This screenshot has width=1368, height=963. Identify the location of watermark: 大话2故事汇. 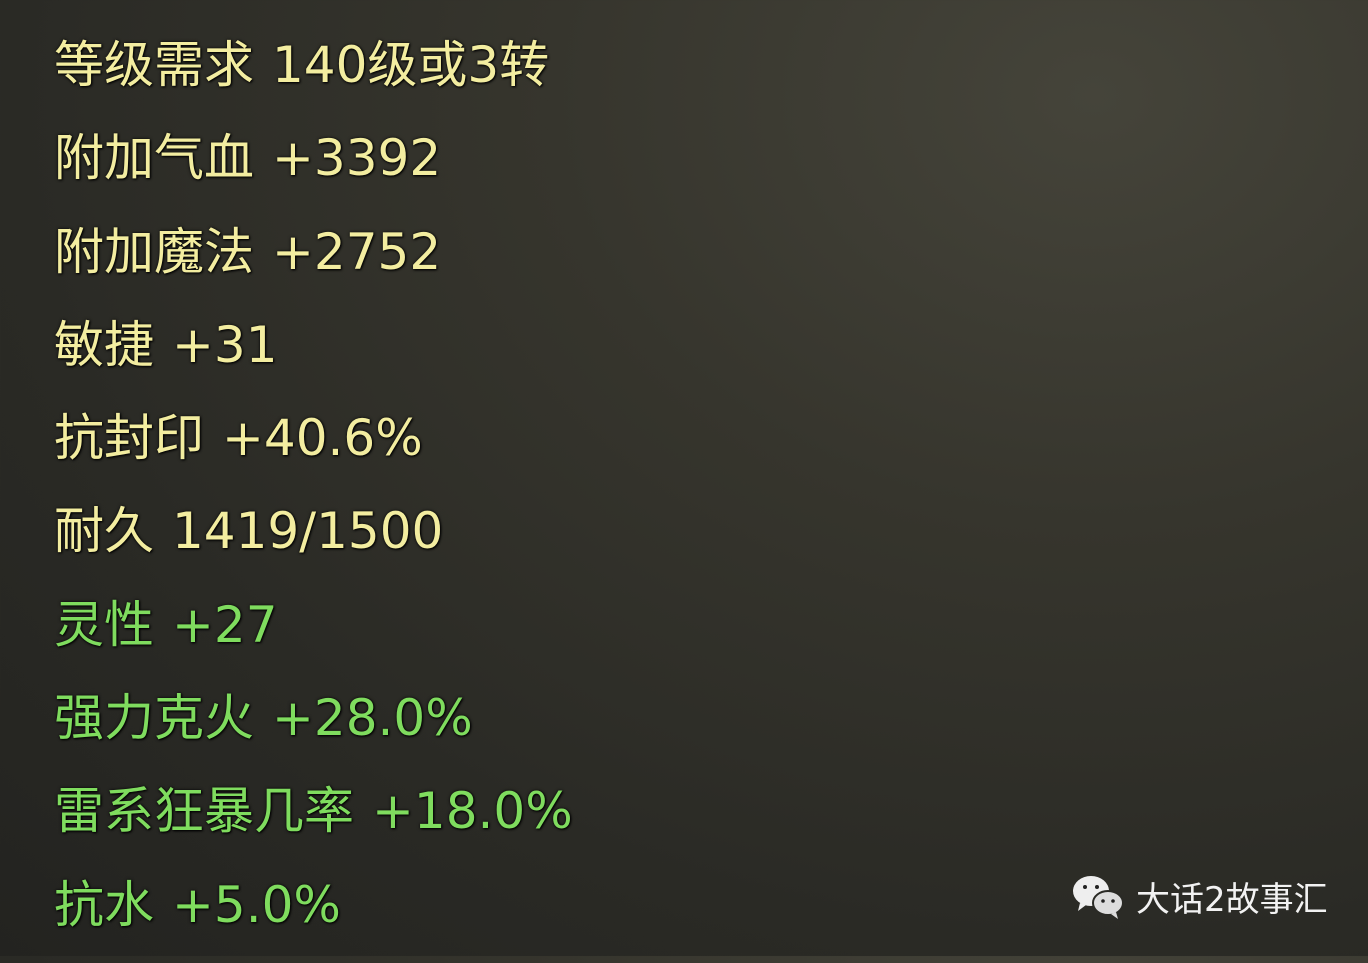
(1199, 896).